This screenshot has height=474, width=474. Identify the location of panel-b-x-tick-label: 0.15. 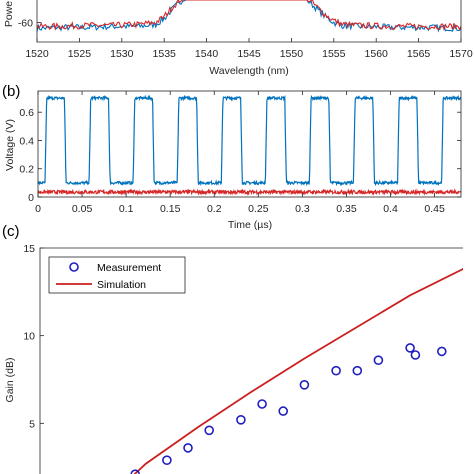
(170, 209).